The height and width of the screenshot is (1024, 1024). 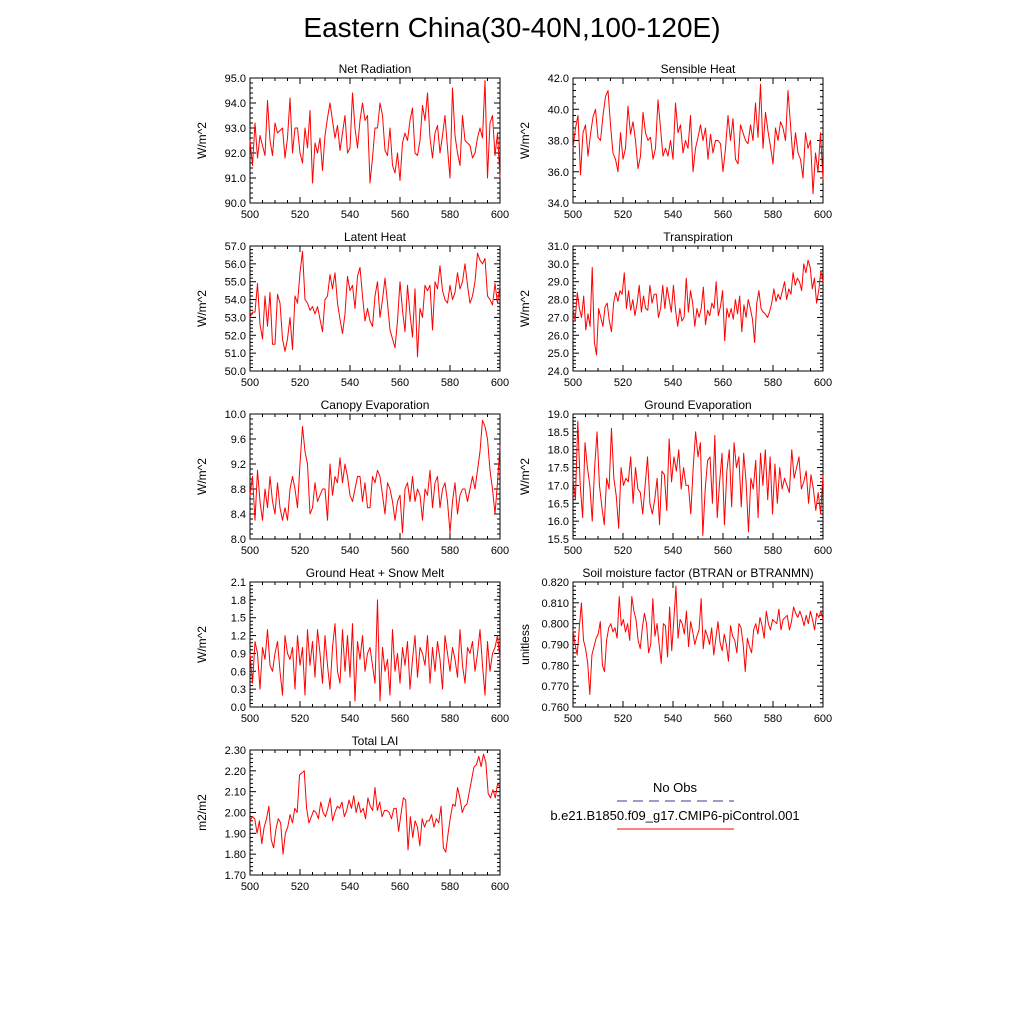 What do you see at coordinates (558, 142) in the screenshot?
I see `y-tick-label: 38.0` at bounding box center [558, 142].